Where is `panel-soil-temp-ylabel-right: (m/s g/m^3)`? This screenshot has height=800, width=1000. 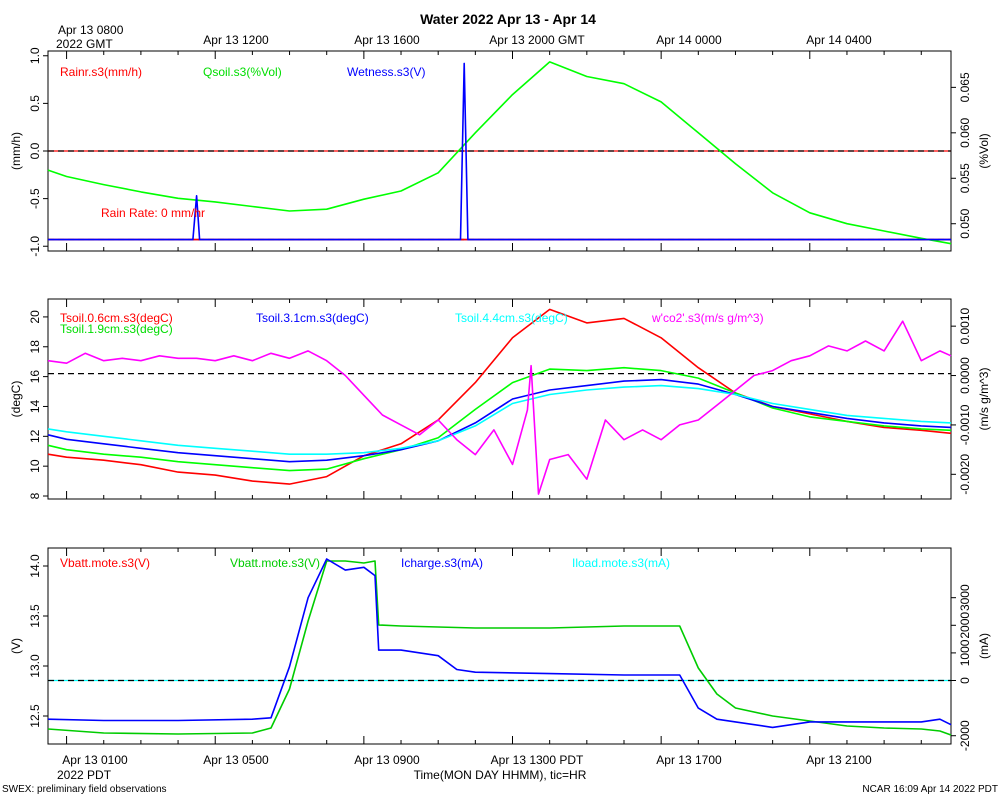
panel-soil-temp-ylabel-right: (m/s g/m^3) is located at coordinates (984, 399).